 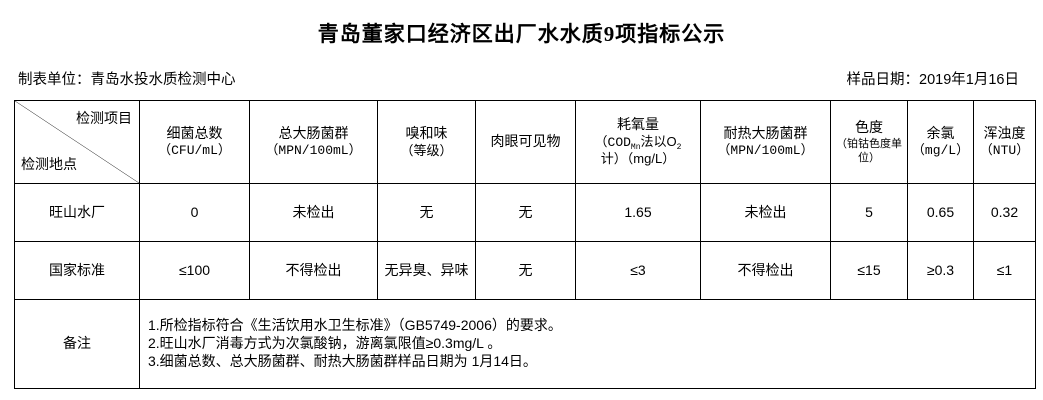 What do you see at coordinates (313, 132) in the screenshot?
I see `column-header-name: 总大肠菌群` at bounding box center [313, 132].